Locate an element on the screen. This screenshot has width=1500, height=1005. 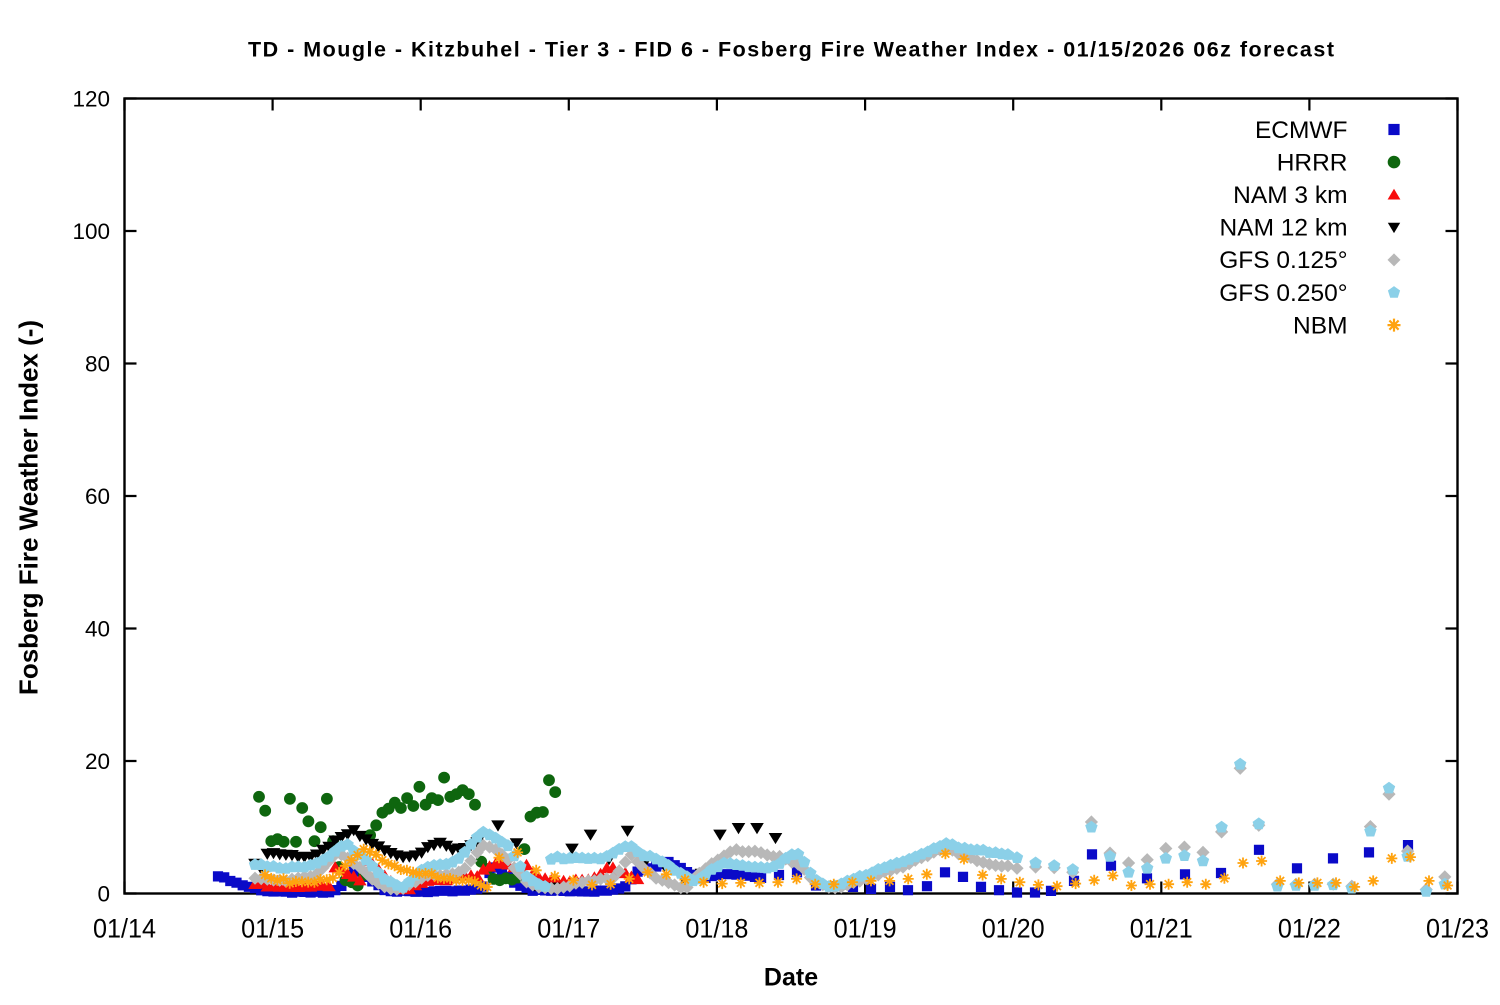
svg-text: 100 is located at coordinates (91, 231).